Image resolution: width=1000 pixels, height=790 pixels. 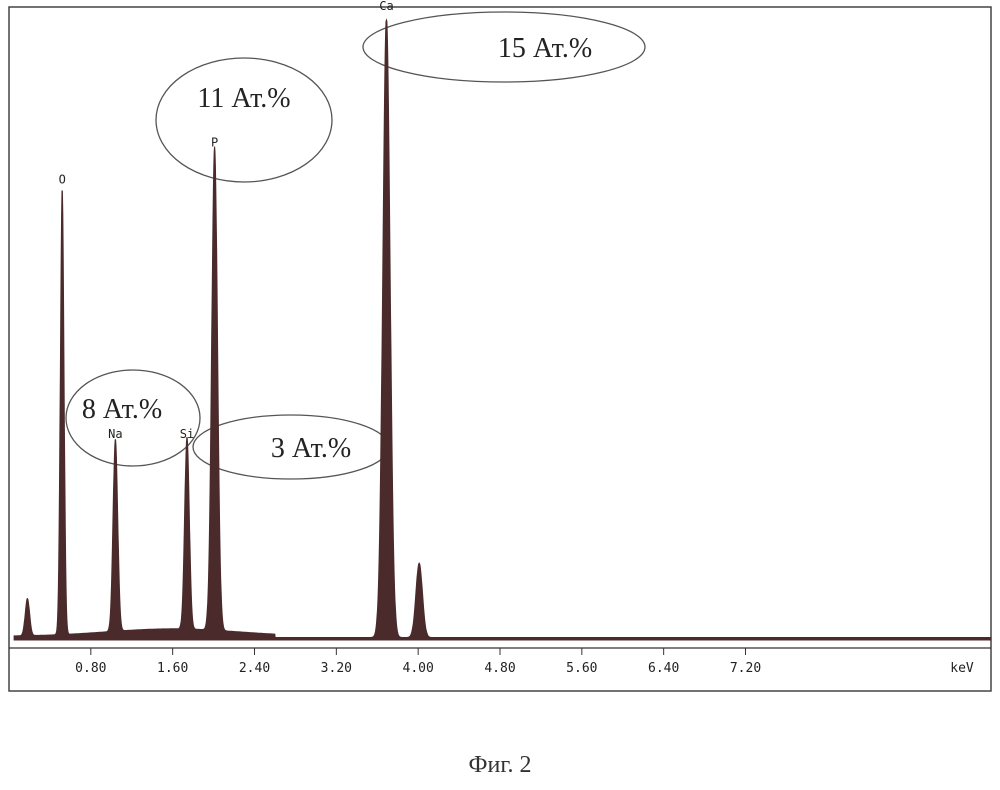 What do you see at coordinates (336, 668) in the screenshot?
I see `x-tick-label: 3.20` at bounding box center [336, 668].